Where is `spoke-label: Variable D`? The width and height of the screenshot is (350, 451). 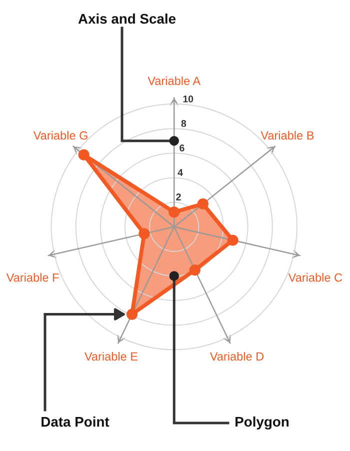
spoke-label: Variable D is located at coordinates (237, 356).